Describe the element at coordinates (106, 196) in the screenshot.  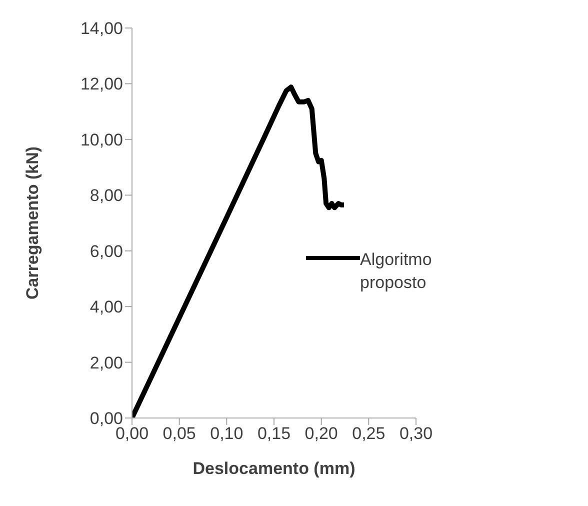
I see `y-tick-label: 8,00` at that location.